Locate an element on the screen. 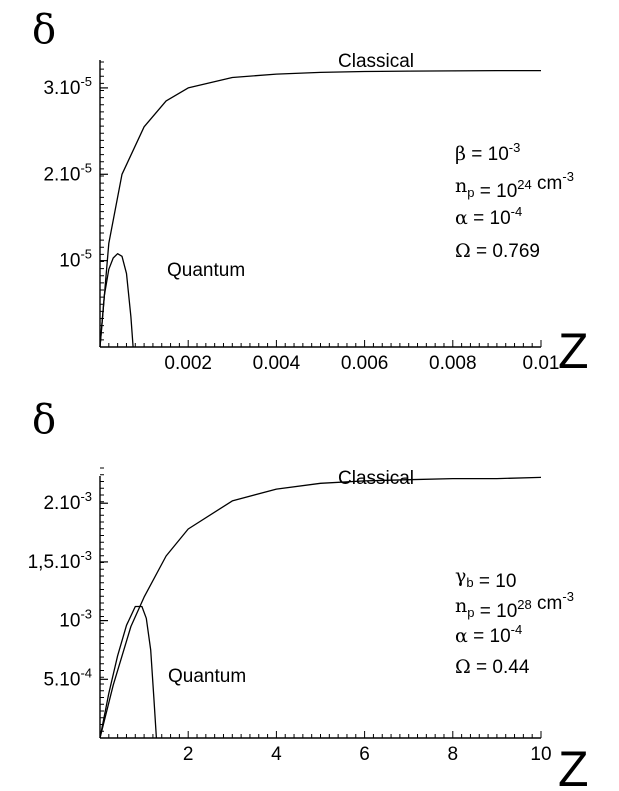  x-tick-label: 4 is located at coordinates (276, 754).